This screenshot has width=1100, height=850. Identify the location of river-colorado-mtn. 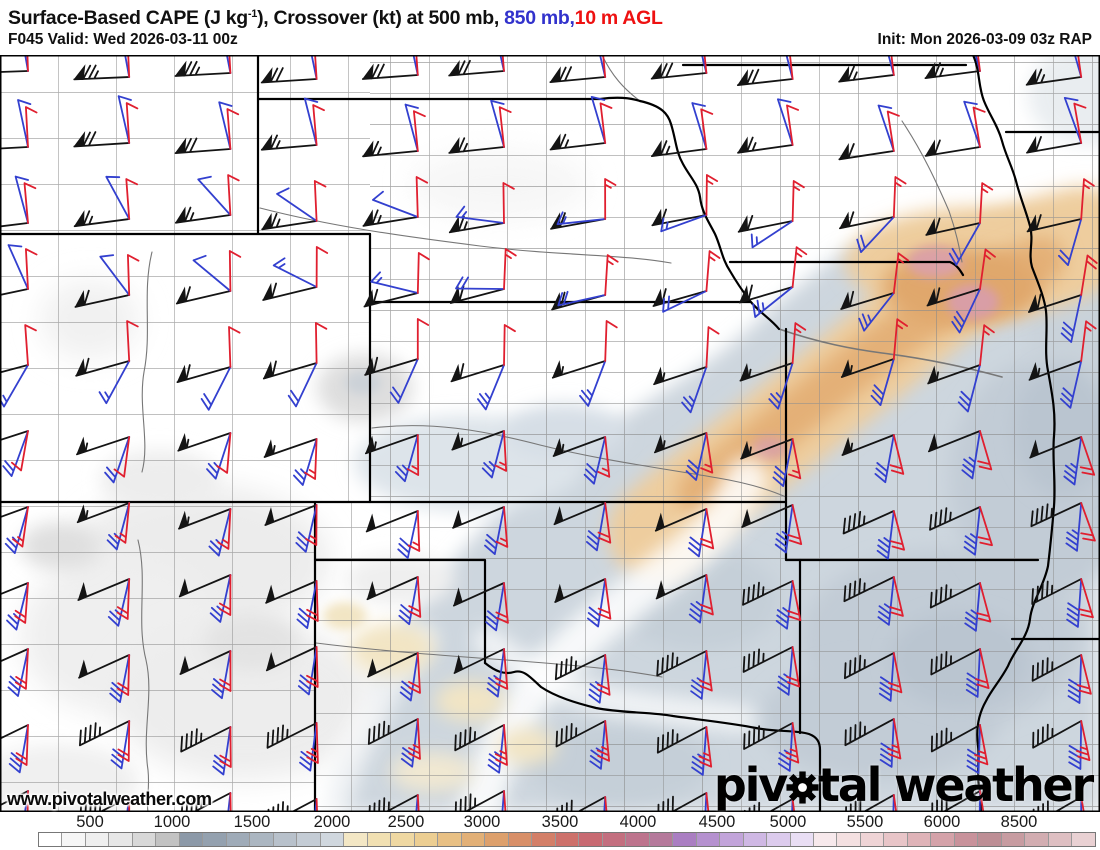
(147, 362).